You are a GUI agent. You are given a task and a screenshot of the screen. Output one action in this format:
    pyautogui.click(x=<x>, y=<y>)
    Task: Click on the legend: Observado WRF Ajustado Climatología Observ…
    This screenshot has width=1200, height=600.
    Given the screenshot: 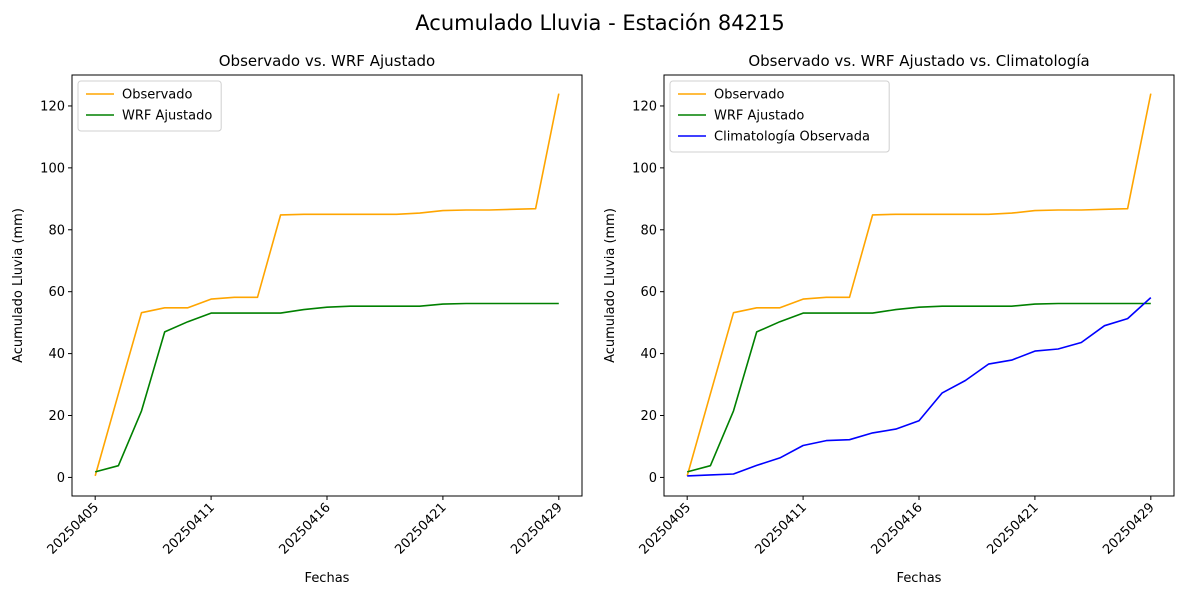 What is the action you would take?
    pyautogui.click(x=779, y=116)
    